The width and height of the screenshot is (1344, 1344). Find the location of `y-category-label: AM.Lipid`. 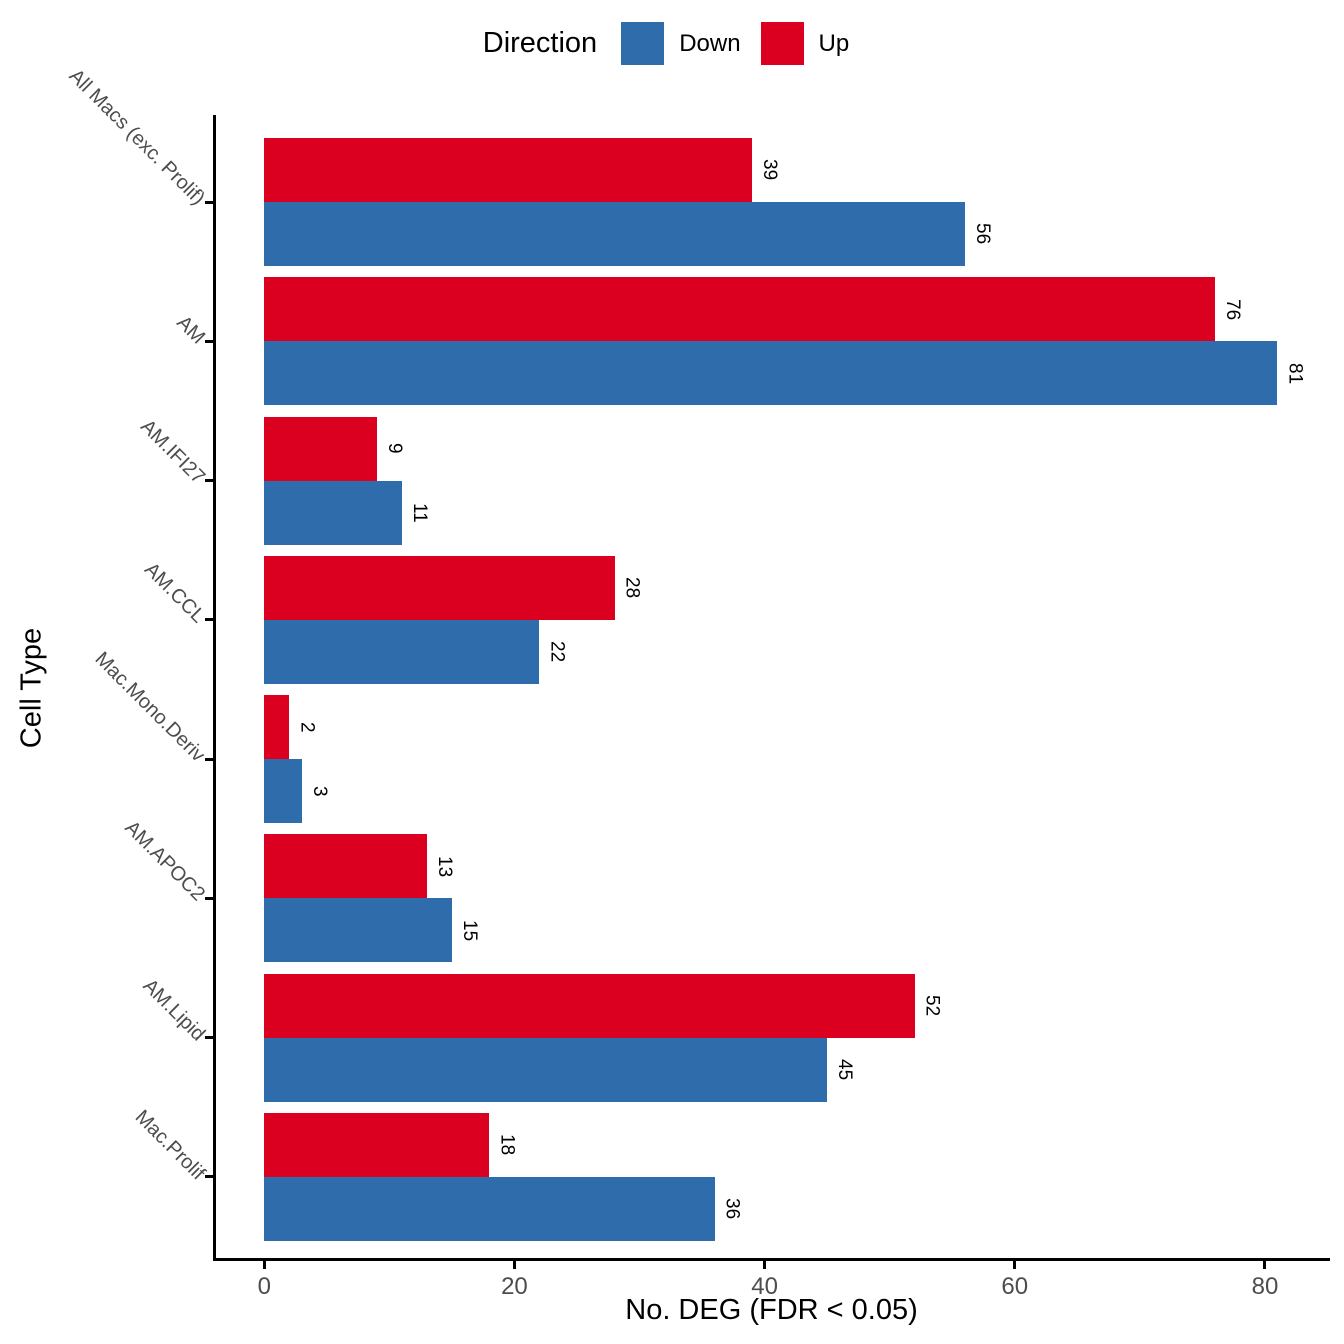

y-category-label: AM.Lipid is located at coordinates (174, 1010).